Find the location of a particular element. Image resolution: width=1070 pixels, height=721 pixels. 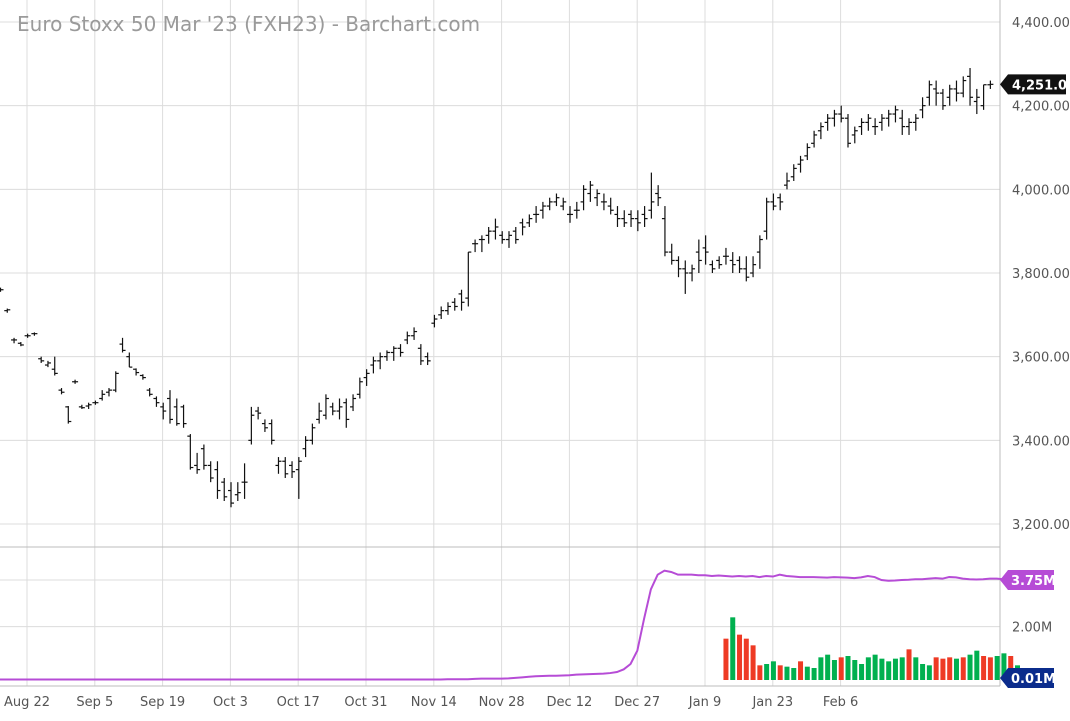

price-tick-label: 3,200.00 is located at coordinates (1041, 525).